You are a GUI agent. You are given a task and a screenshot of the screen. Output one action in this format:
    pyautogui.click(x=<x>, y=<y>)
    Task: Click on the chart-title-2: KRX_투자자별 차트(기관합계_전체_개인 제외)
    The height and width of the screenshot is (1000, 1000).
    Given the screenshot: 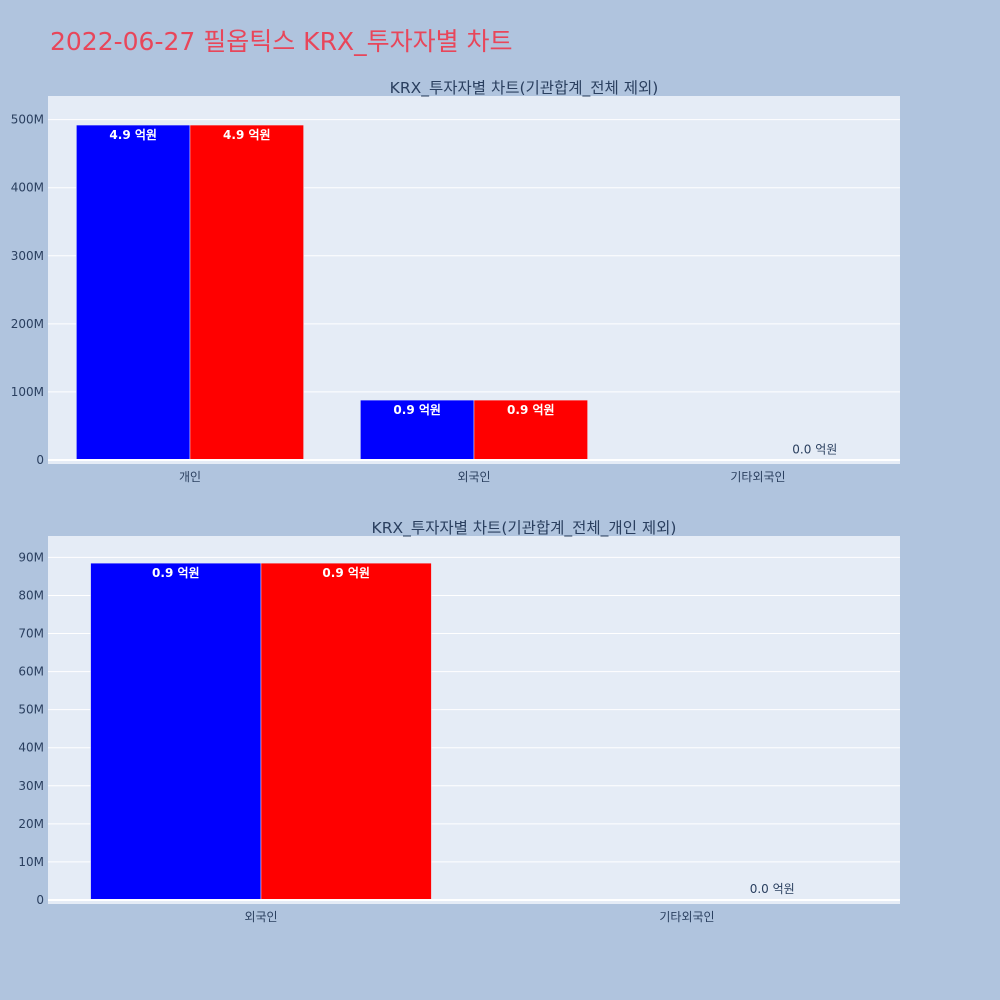 What is the action you would take?
    pyautogui.click(x=524, y=528)
    